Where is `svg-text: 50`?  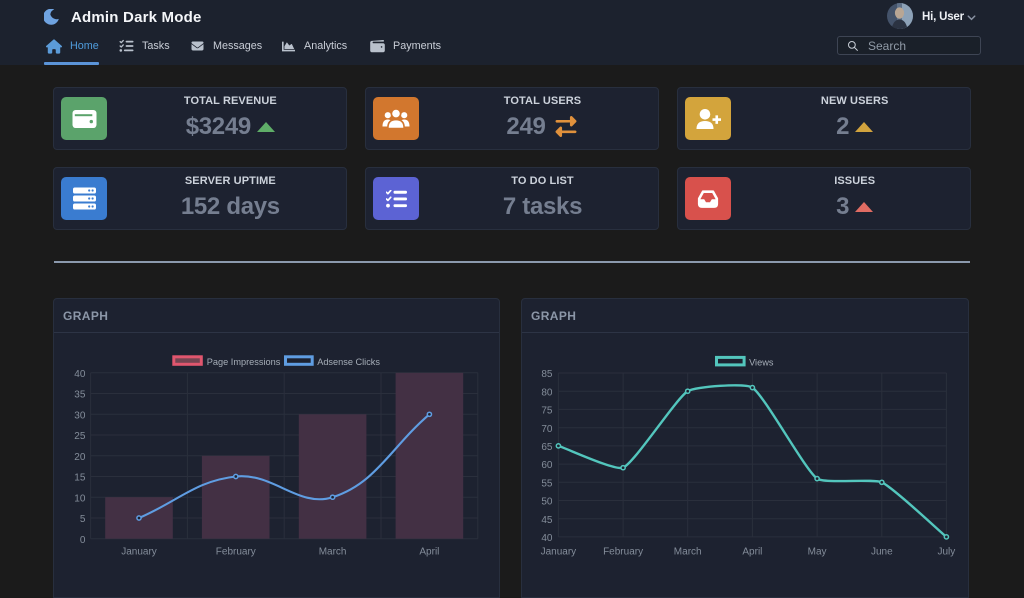 svg-text: 50 is located at coordinates (547, 502).